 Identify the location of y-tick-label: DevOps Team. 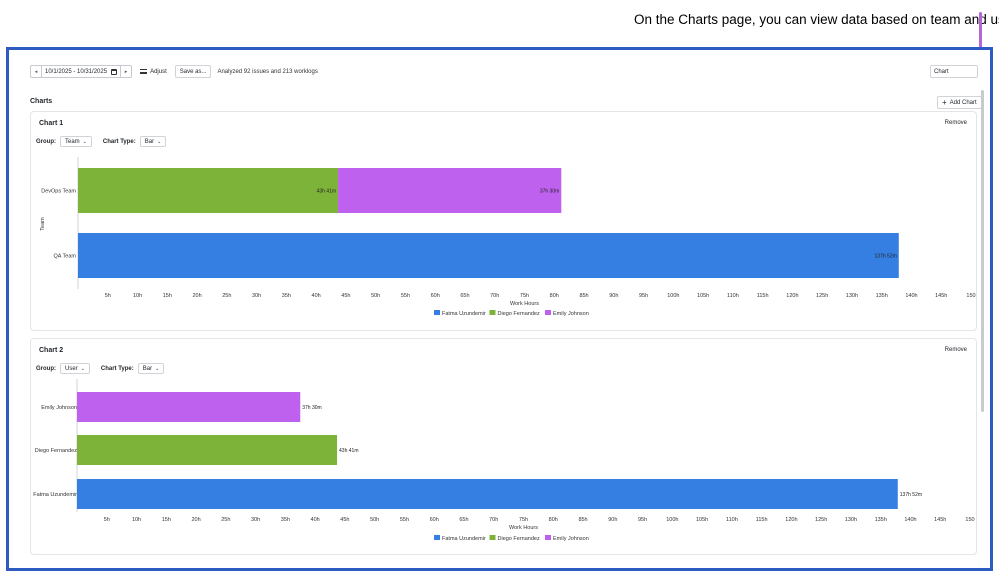
(58, 192).